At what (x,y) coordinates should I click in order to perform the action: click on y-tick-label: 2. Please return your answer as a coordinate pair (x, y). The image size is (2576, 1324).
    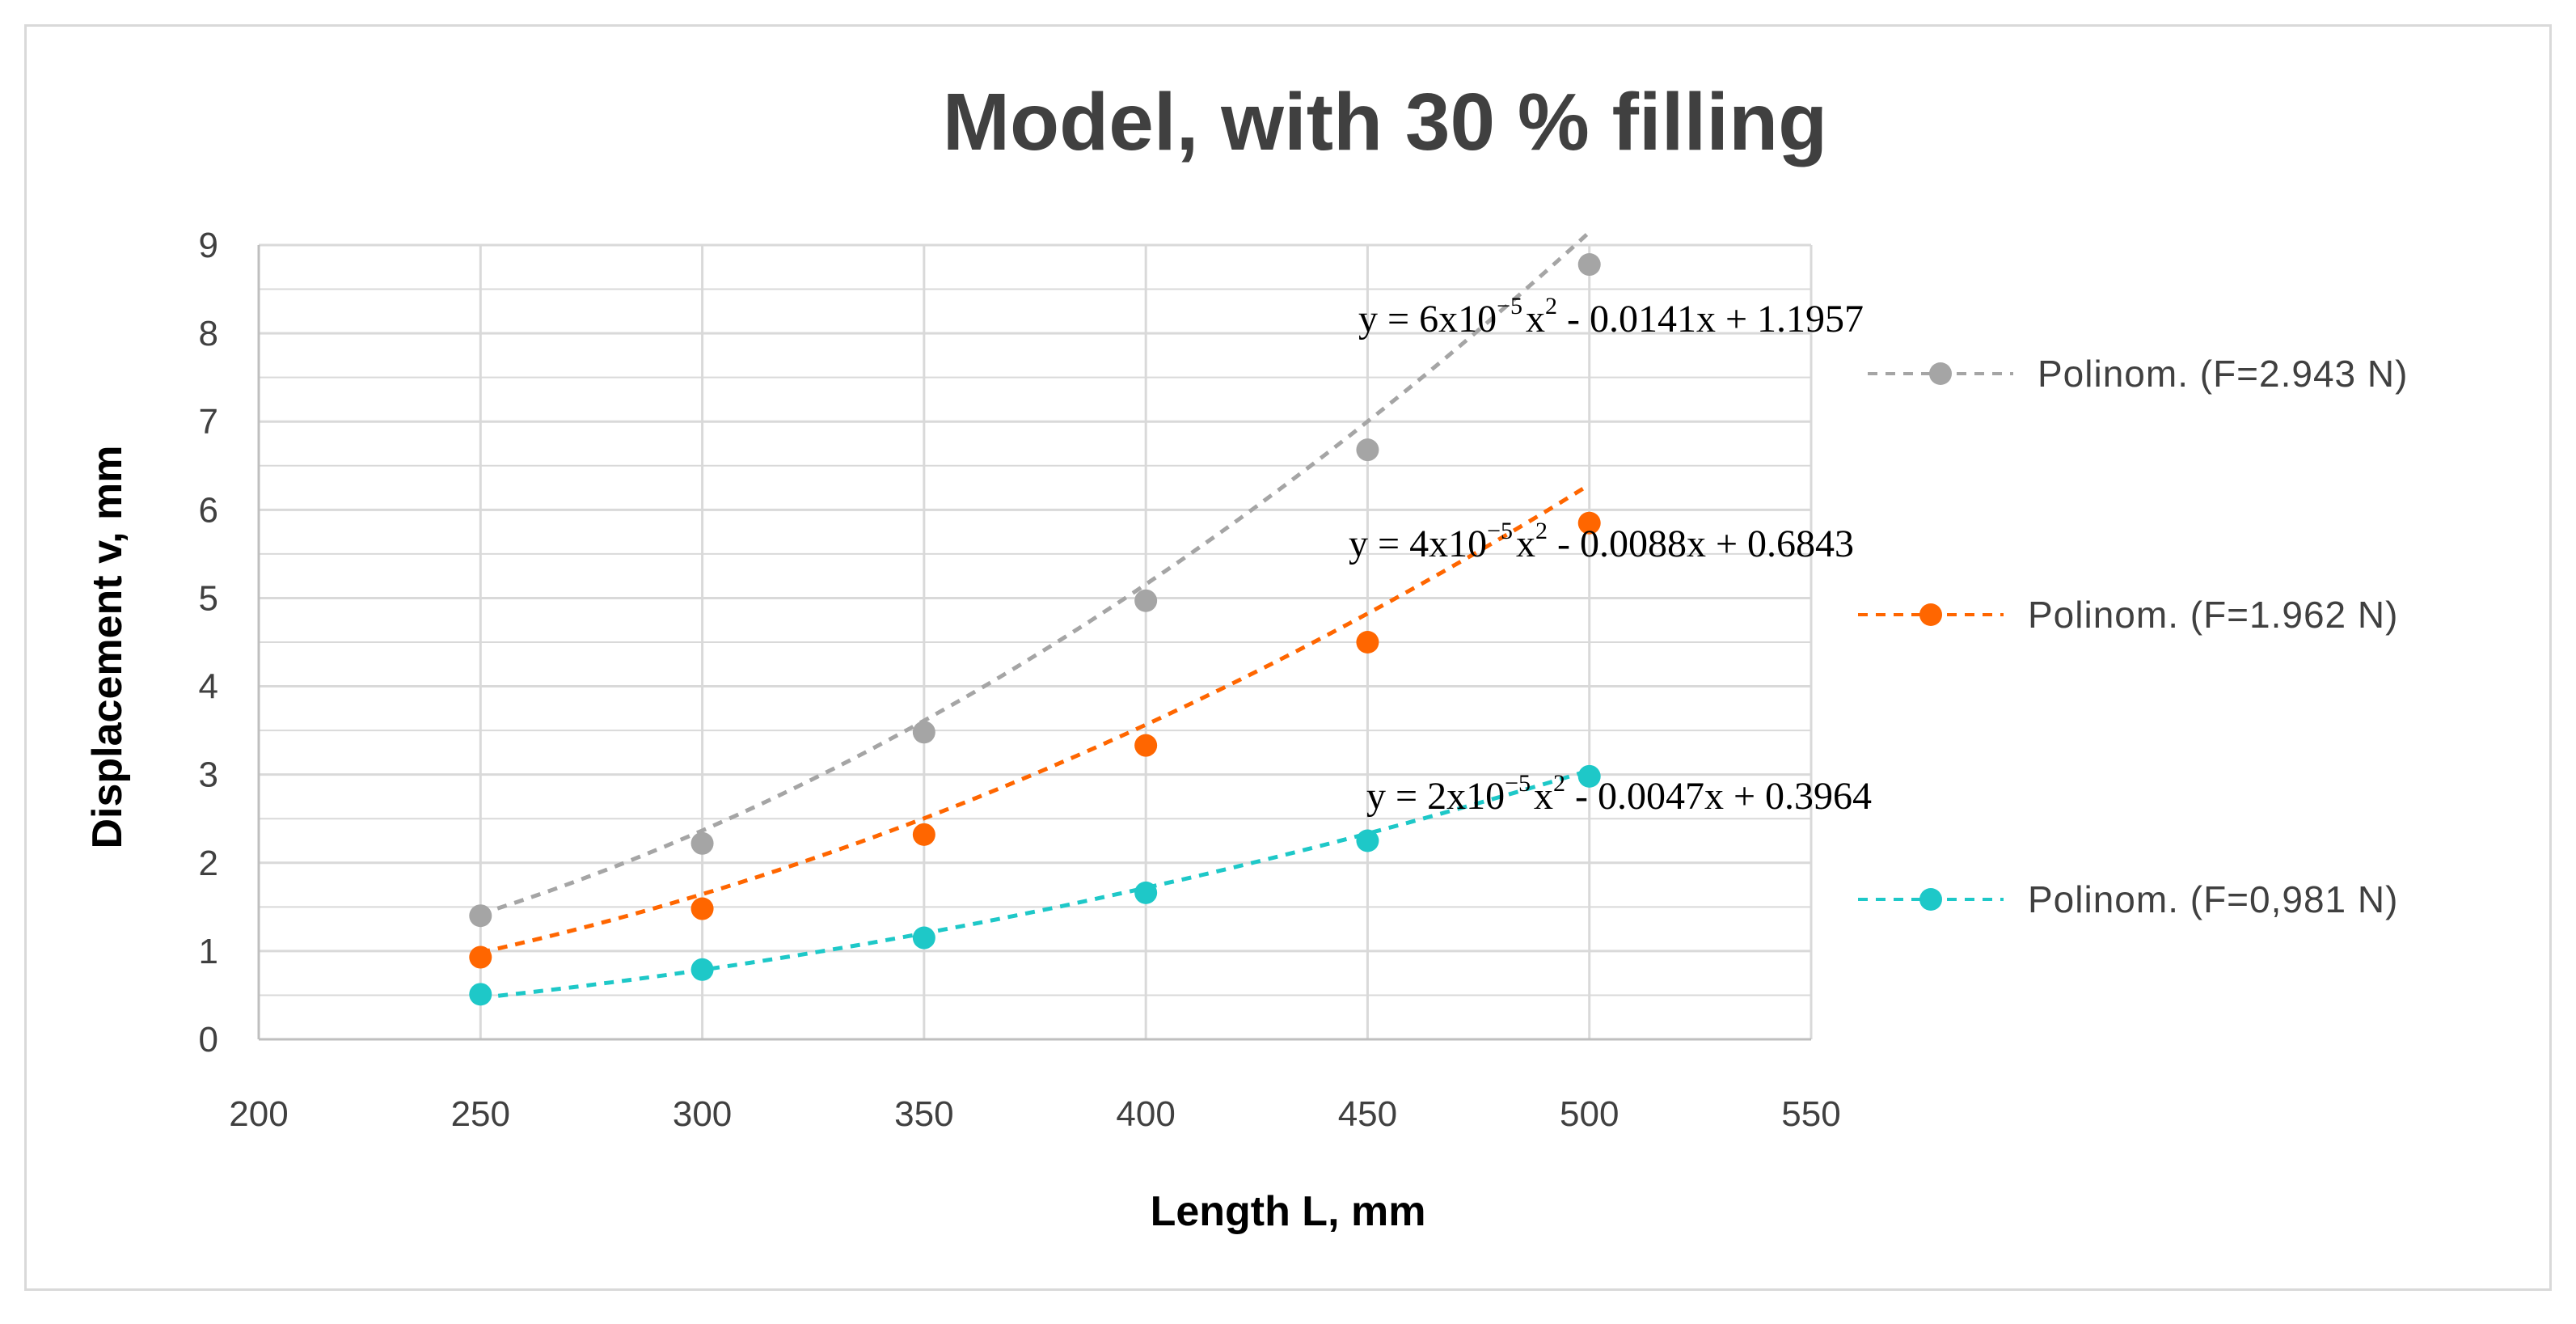
    Looking at the image, I should click on (208, 864).